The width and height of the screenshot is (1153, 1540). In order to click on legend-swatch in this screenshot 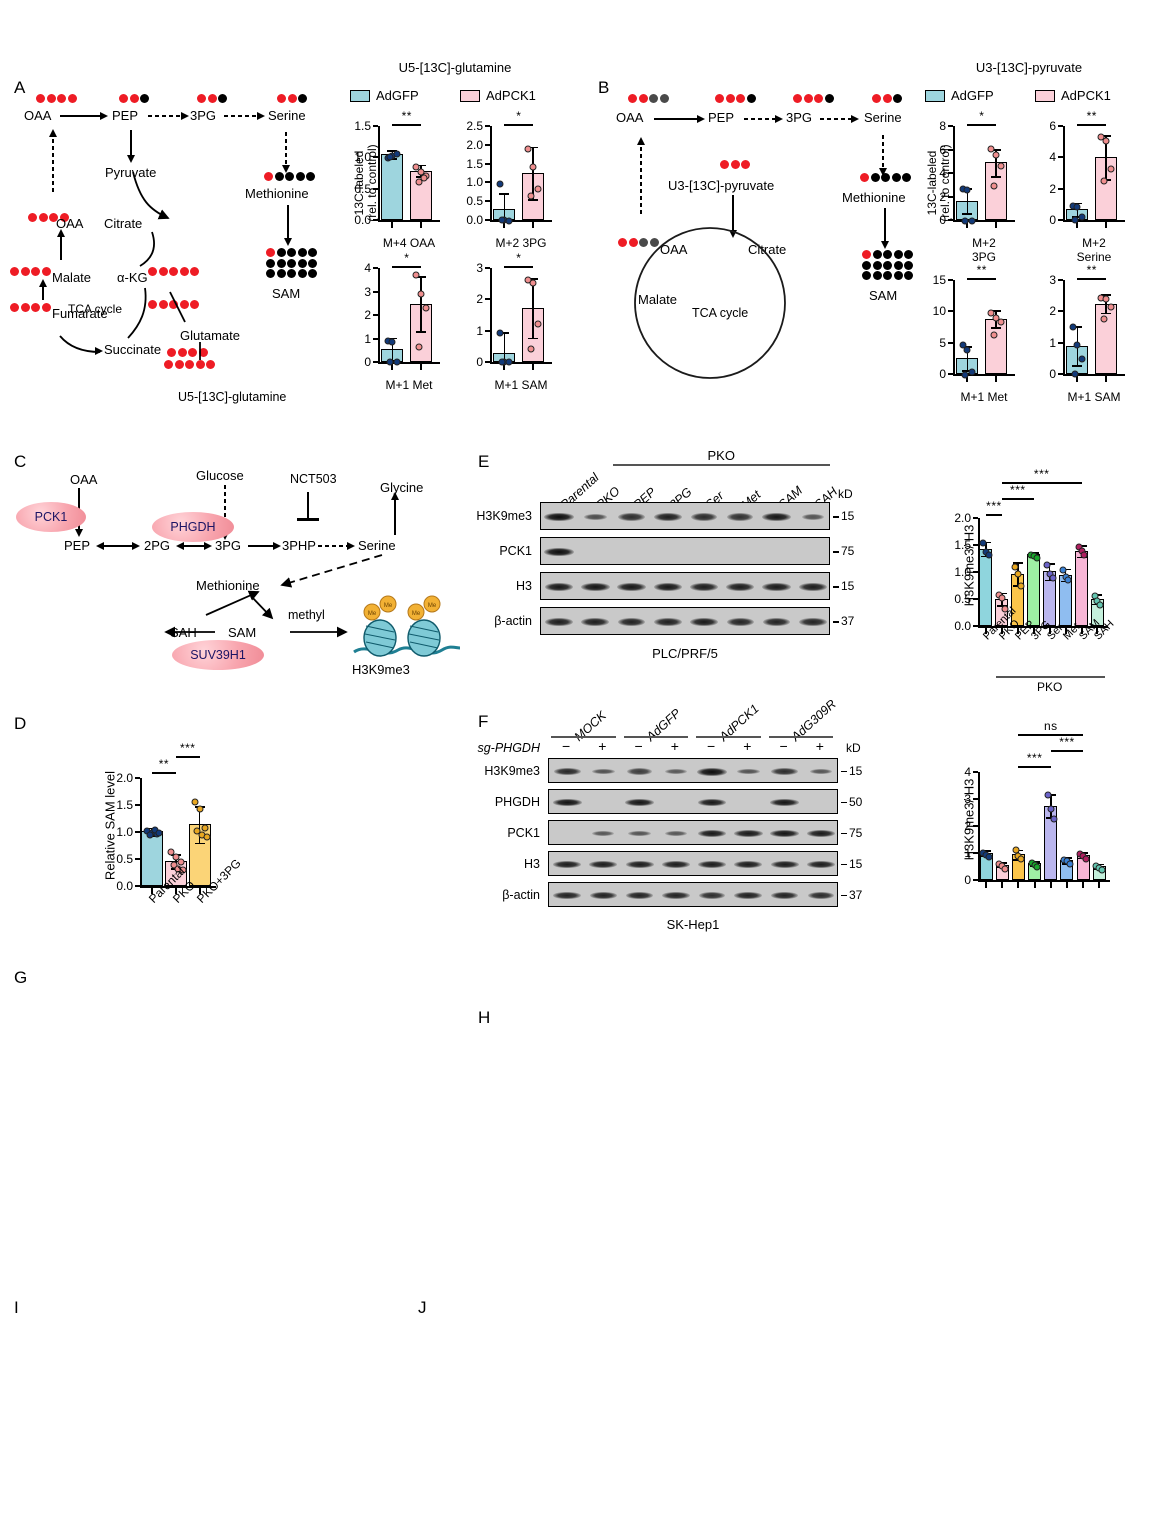, I will do `click(935, 95)`.